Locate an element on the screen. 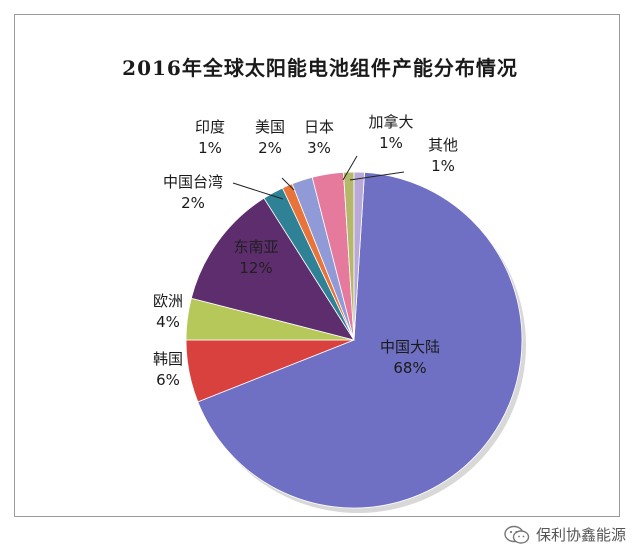  slice-label-8: 加拿大 1% is located at coordinates (391, 133).